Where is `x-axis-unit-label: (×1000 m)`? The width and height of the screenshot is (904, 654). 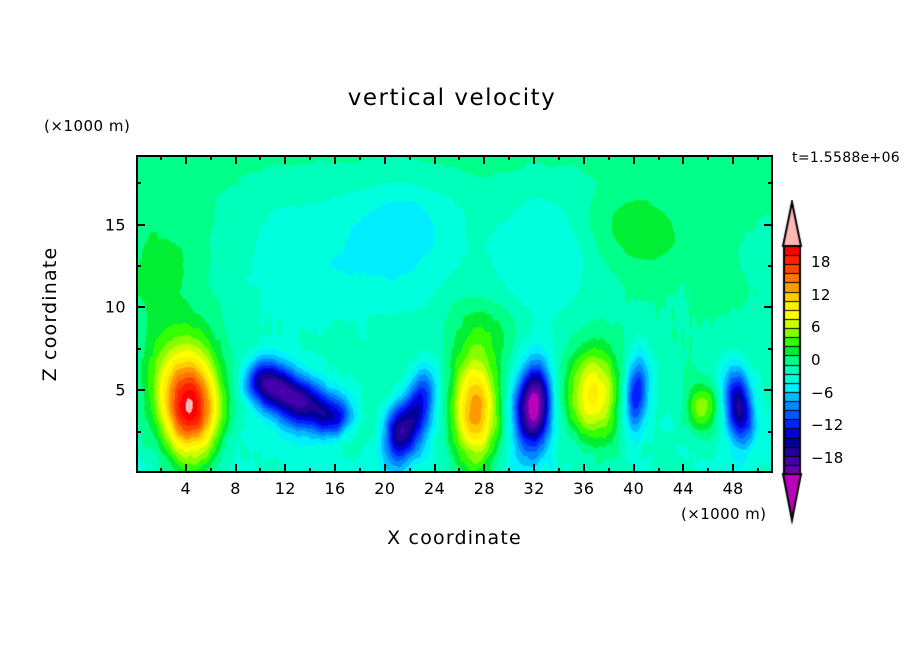
x-axis-unit-label: (×1000 m) is located at coordinates (724, 514).